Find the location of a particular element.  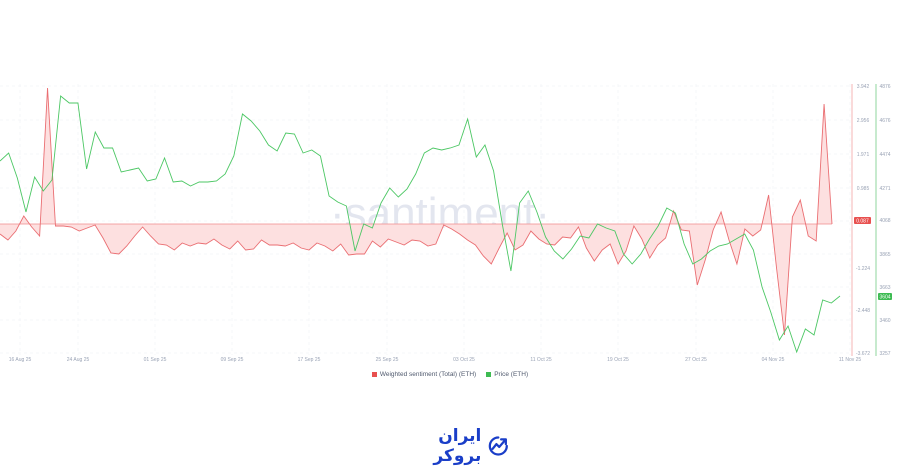

svg-text: 3865 is located at coordinates (884, 255).